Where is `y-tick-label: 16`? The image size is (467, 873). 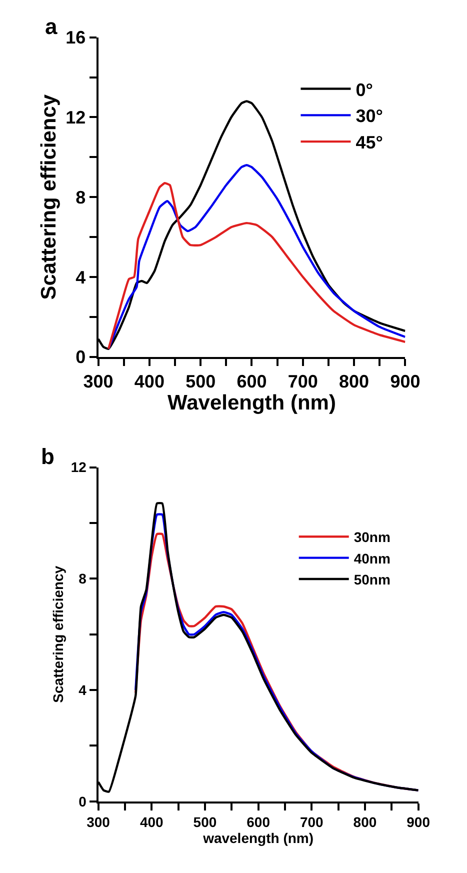 y-tick-label: 16 is located at coordinates (76, 38).